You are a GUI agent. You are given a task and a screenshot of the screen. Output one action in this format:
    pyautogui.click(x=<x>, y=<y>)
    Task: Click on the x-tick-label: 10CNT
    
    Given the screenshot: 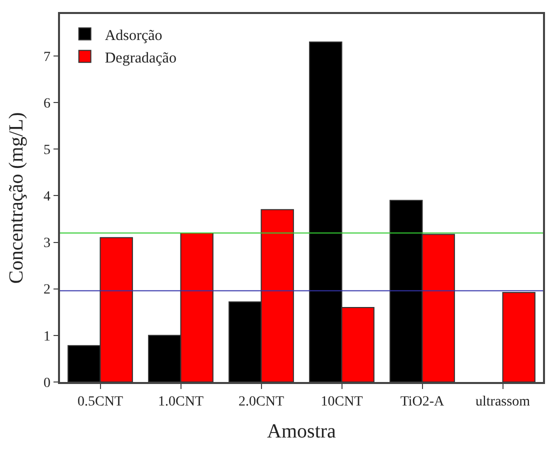 What is the action you would take?
    pyautogui.click(x=342, y=402)
    